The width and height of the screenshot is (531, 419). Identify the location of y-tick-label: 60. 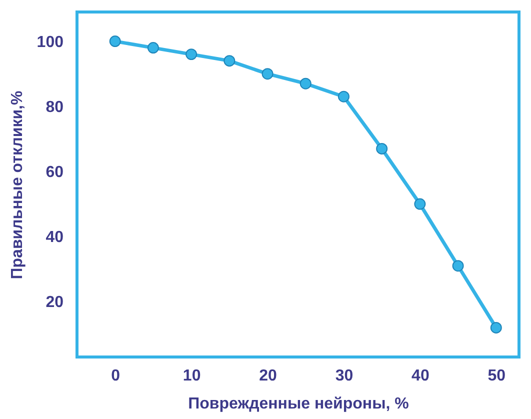
(55, 172).